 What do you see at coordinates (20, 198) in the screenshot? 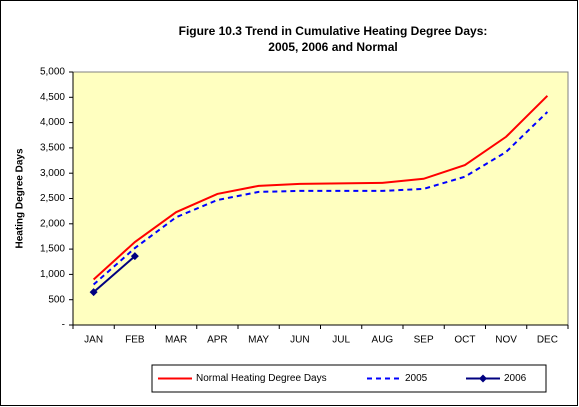
I see `y-axis-title: Heating Degree Days` at bounding box center [20, 198].